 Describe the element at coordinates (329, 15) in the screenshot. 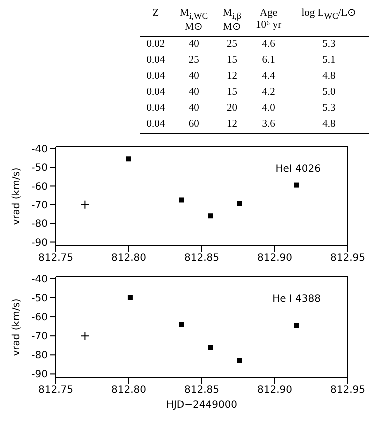

I see `category-label: log L$_{WC}$/L⊙` at that location.